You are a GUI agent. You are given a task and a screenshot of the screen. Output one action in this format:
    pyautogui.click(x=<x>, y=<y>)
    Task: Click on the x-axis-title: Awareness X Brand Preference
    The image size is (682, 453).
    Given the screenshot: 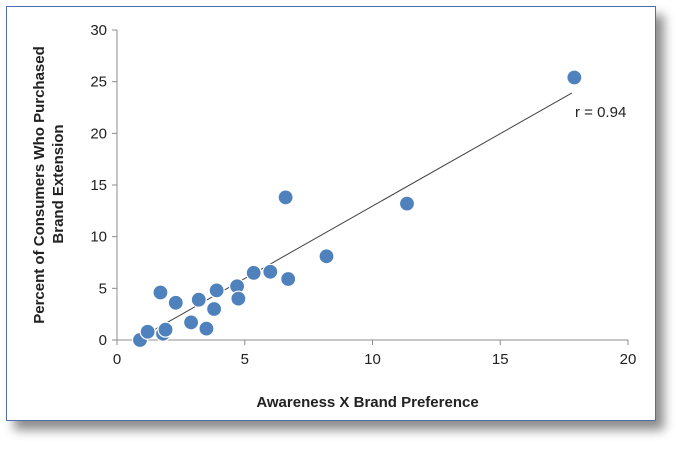 What is the action you would take?
    pyautogui.click(x=367, y=402)
    